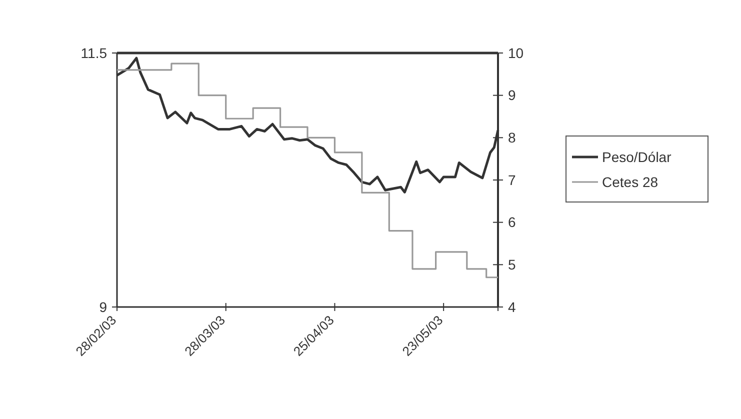 This screenshot has width=741, height=419. I want to click on y2-tick-label: 10, so click(516, 52).